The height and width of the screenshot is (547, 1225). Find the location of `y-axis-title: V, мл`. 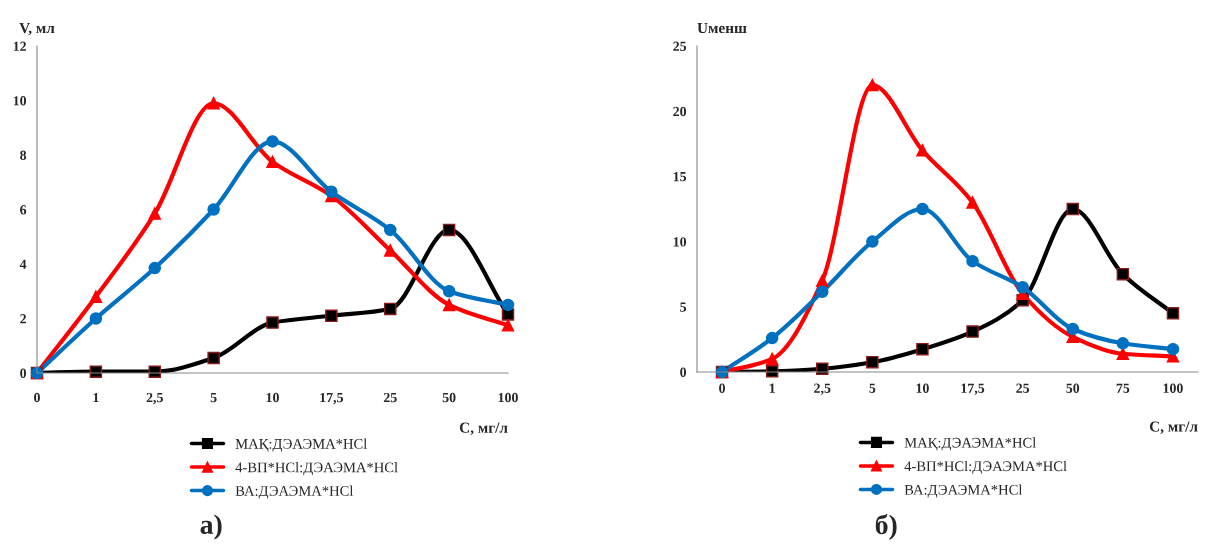

y-axis-title: V, мл is located at coordinates (37, 29).